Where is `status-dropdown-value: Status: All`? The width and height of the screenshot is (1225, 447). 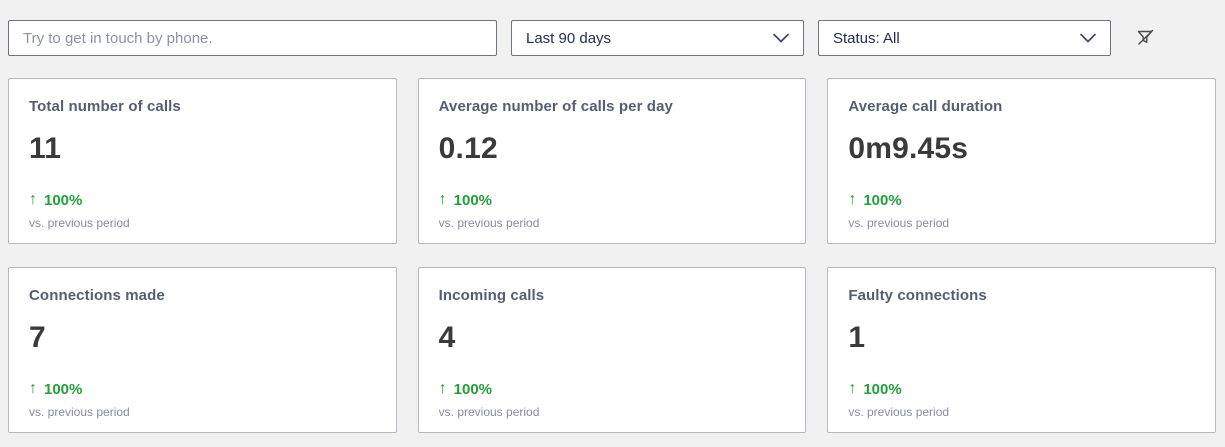 status-dropdown-value: Status: All is located at coordinates (866, 38).